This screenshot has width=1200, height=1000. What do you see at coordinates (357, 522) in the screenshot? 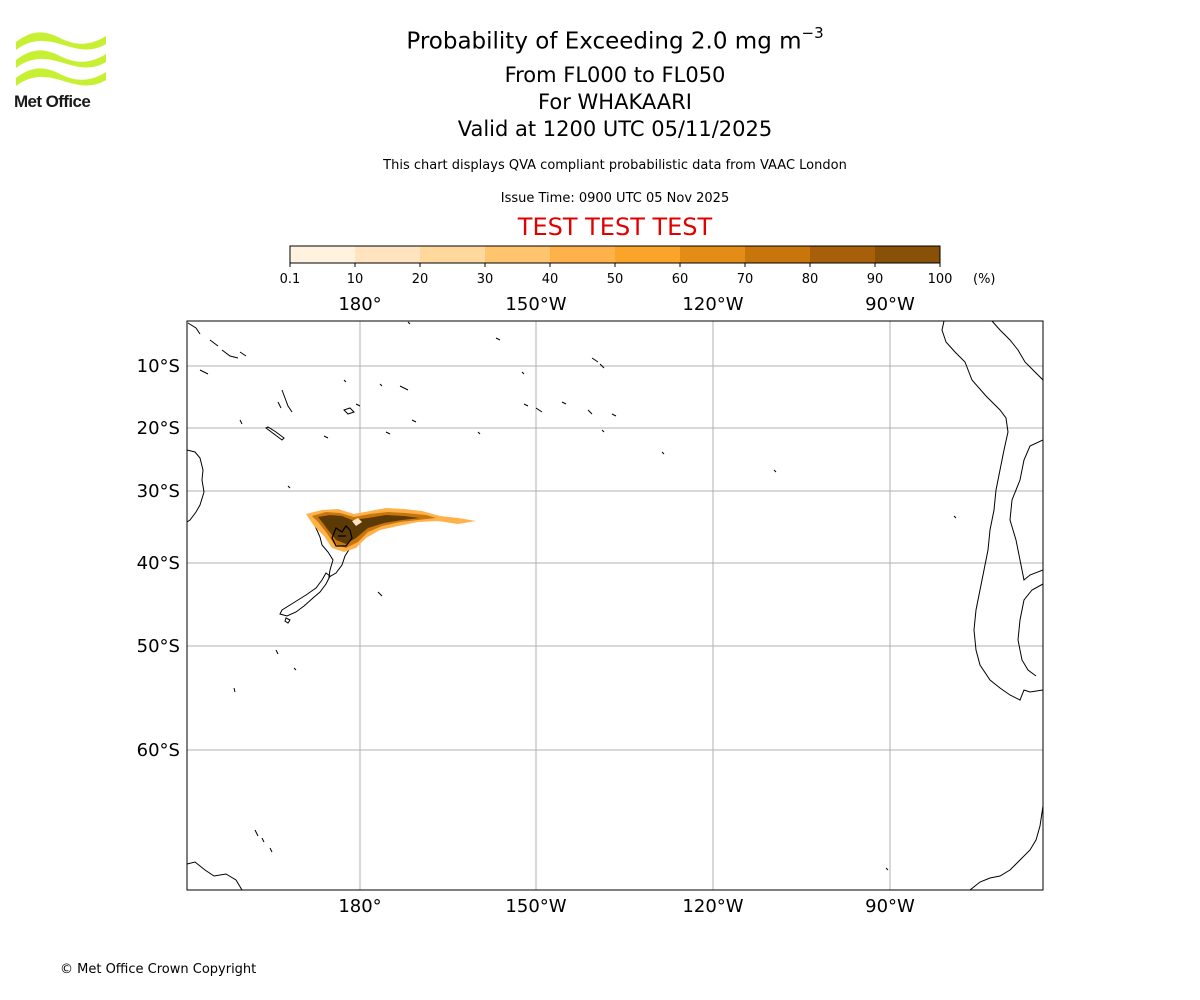
I see `plume-hole` at bounding box center [357, 522].